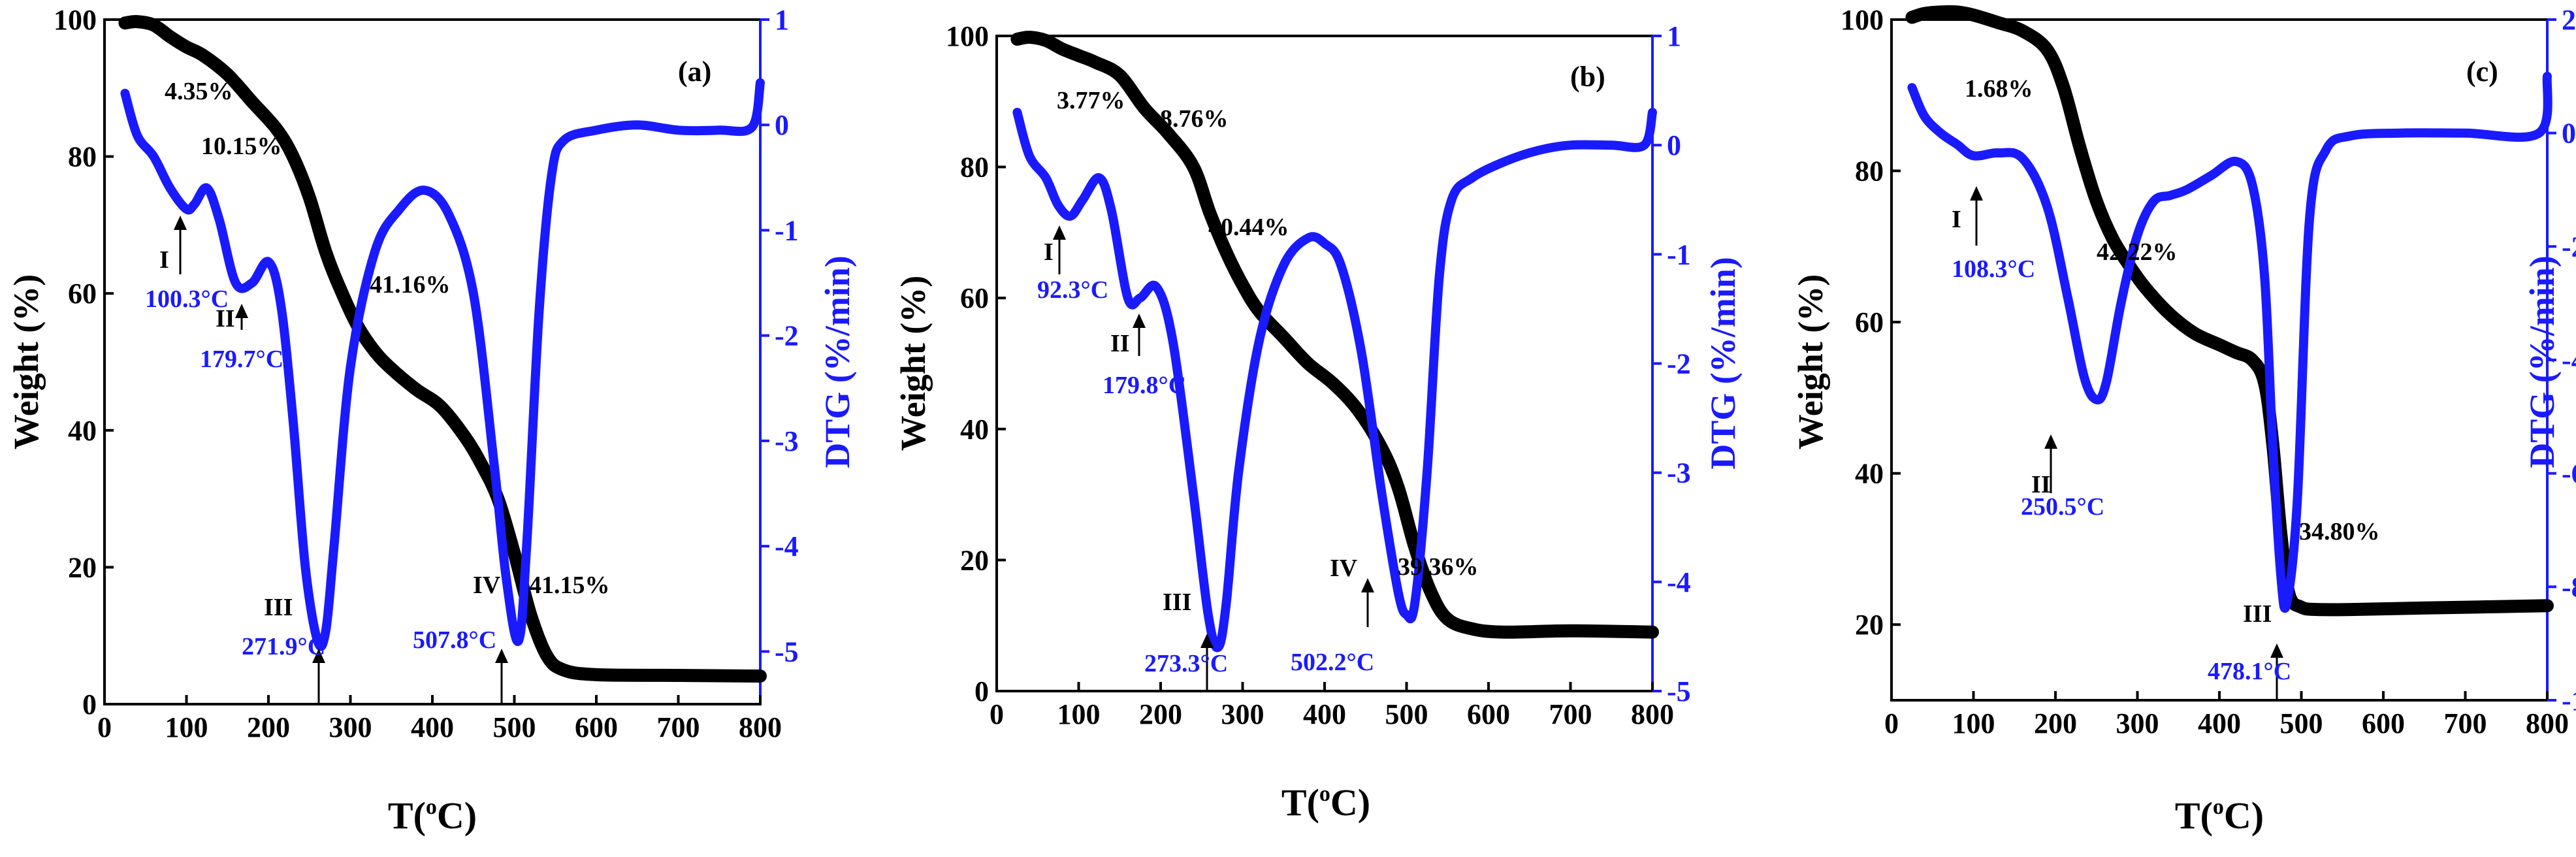 The width and height of the screenshot is (2576, 857). Describe the element at coordinates (187, 299) in the screenshot. I see `panel-a-temp-i: 100.3°C` at that location.